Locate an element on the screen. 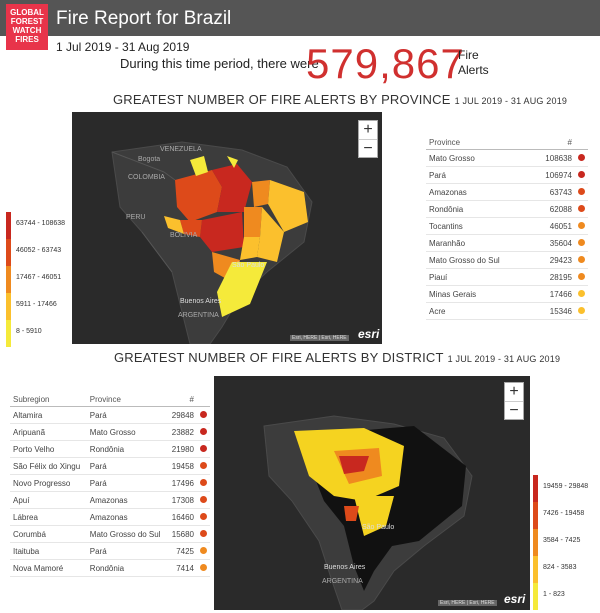 The width and height of the screenshot is (600, 613). table-row: Lábrea Amazonas 16460 is located at coordinates (110, 517).